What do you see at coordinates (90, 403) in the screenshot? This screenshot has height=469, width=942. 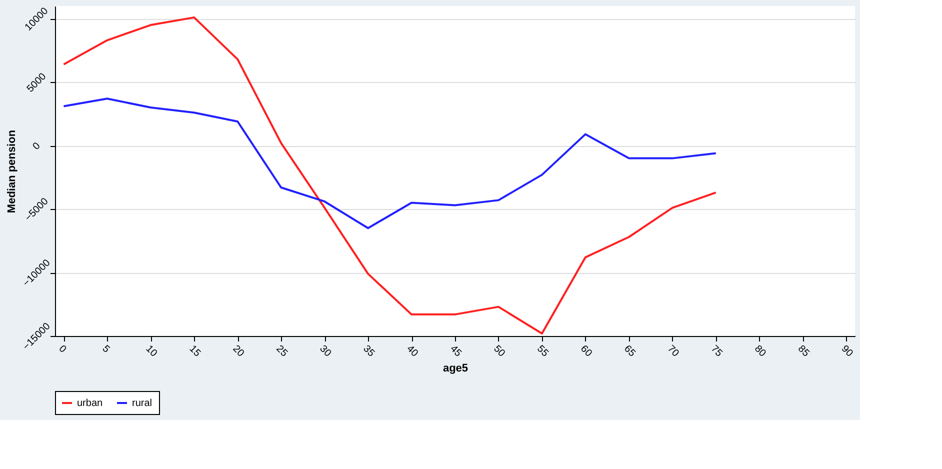 I see `legend-label: urban` at bounding box center [90, 403].